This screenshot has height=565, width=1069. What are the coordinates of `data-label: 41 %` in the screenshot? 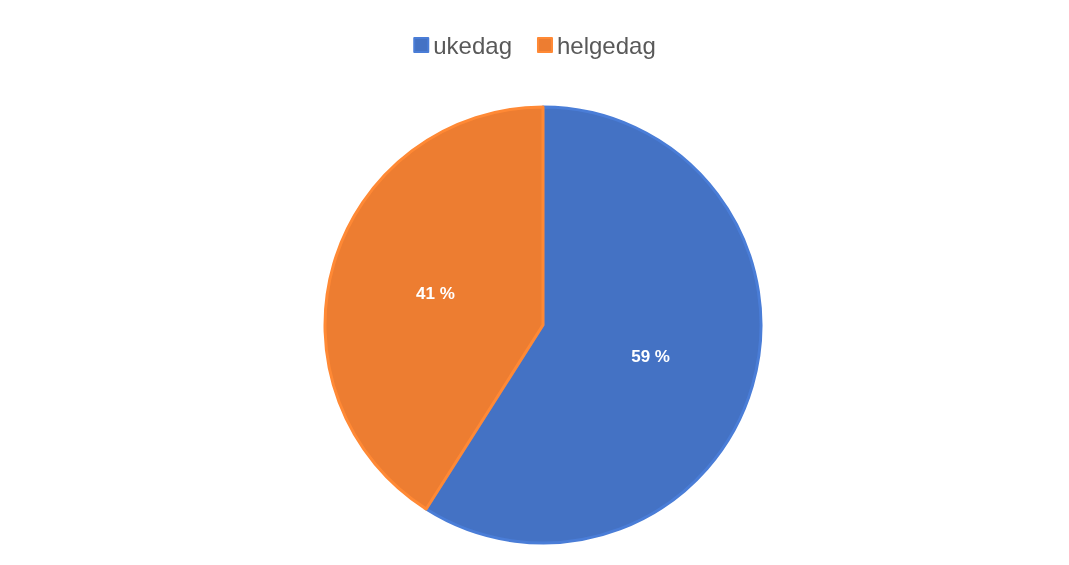 It's located at (435, 294).